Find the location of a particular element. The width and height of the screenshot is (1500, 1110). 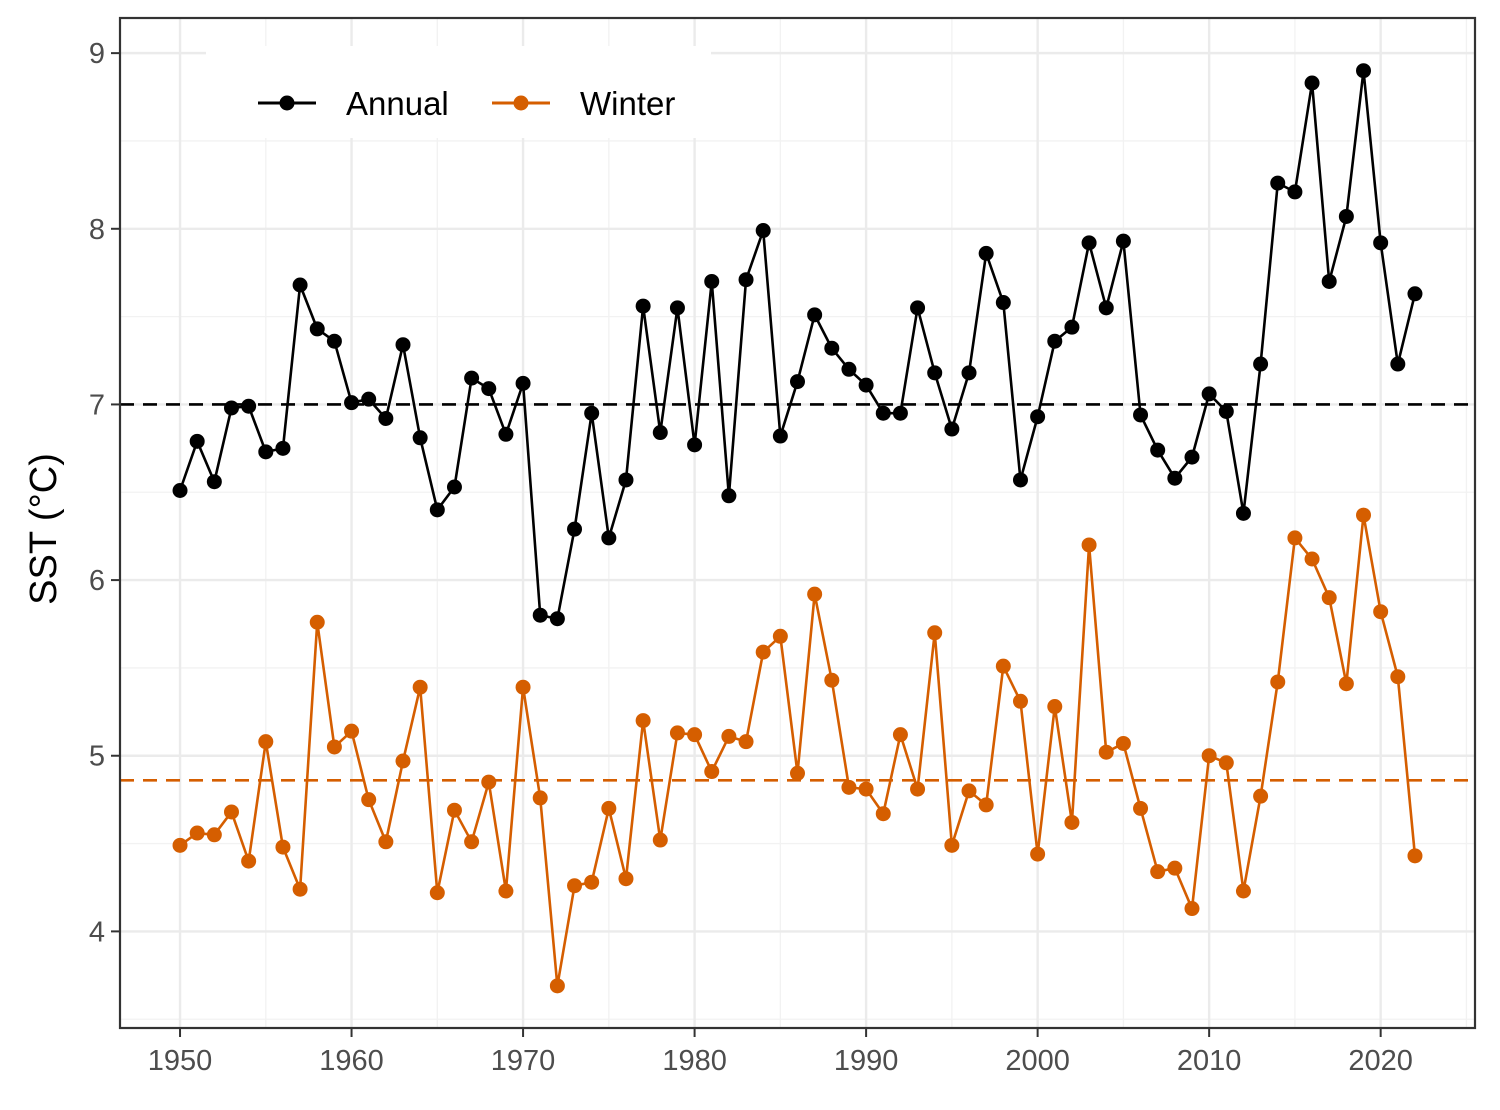

legend-background is located at coordinates (458, 92).